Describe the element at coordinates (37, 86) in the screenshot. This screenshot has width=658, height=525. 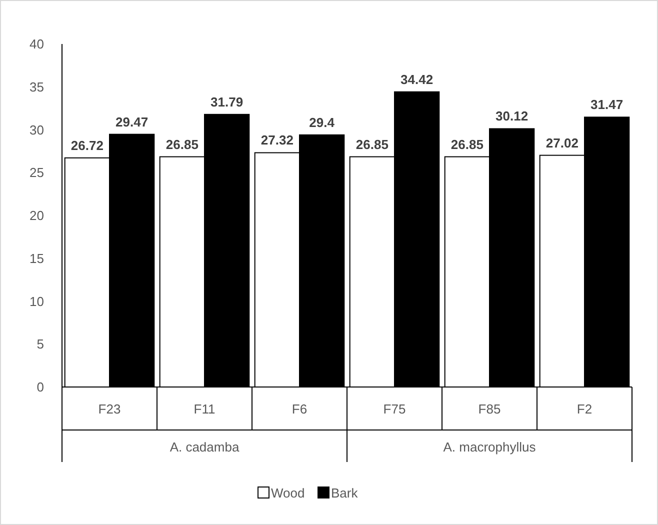
I see `y-tick-label: 35` at that location.